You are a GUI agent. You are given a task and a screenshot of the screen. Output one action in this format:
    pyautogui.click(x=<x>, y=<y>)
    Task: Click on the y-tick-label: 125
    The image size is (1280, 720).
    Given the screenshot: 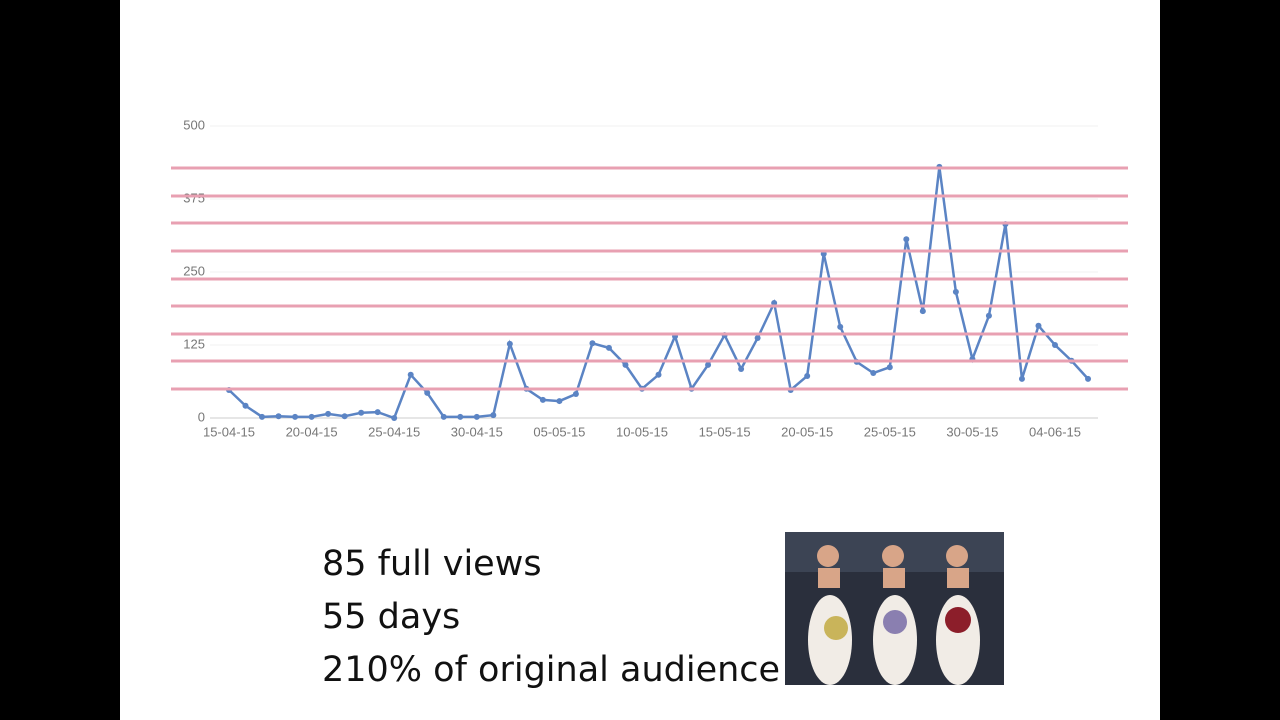 What is the action you would take?
    pyautogui.click(x=194, y=343)
    